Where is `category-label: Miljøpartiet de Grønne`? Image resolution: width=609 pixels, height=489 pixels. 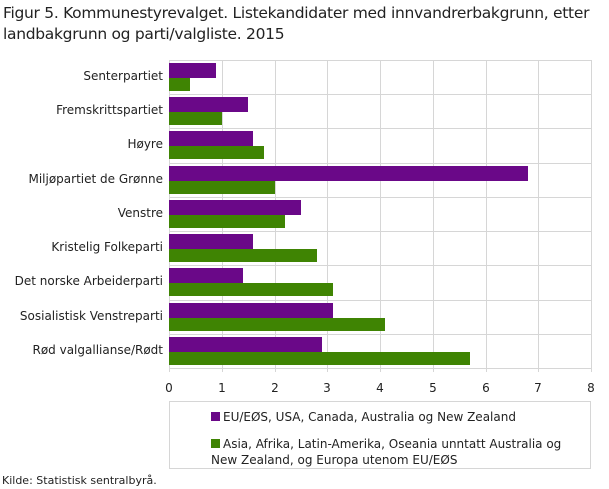
category-label: Miljøpartiet de Grønne is located at coordinates (95, 179).